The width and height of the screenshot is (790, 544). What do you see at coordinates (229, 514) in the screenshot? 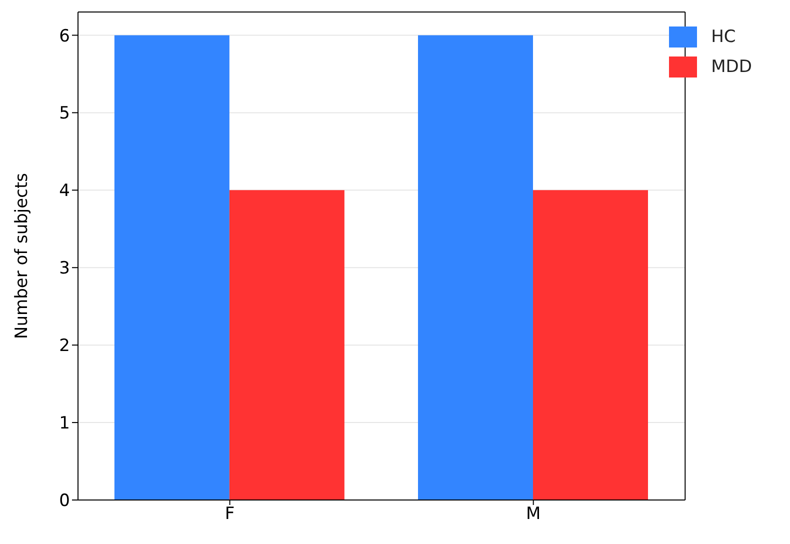
I see `x-tick-label: F` at bounding box center [229, 514].